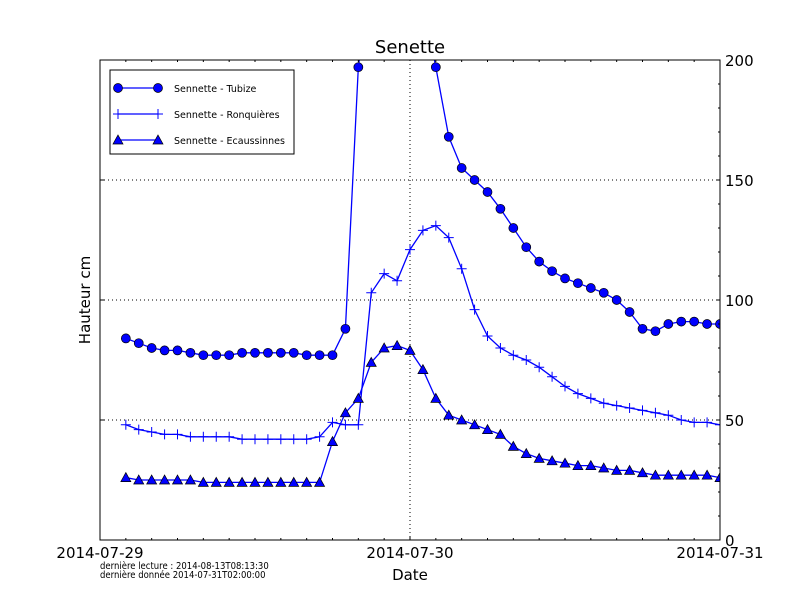 Image resolution: width=800 pixels, height=600 pixels. What do you see at coordinates (229, 141) in the screenshot?
I see `legend-label: Sennette - Ecaussinnes` at bounding box center [229, 141].